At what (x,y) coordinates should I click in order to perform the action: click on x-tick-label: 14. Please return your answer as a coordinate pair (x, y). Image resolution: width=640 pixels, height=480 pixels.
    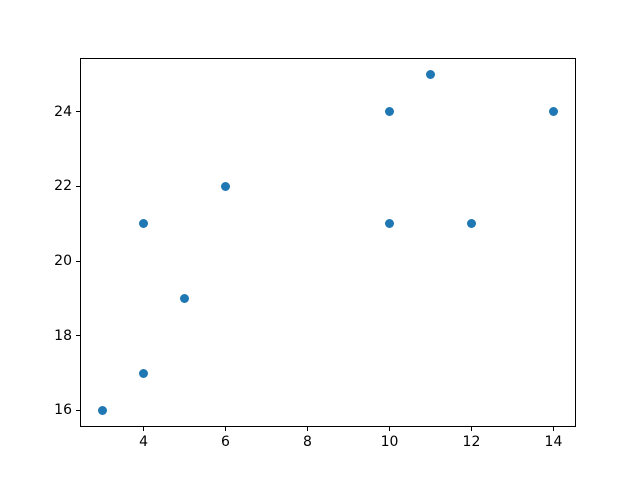
    Looking at the image, I should click on (553, 442).